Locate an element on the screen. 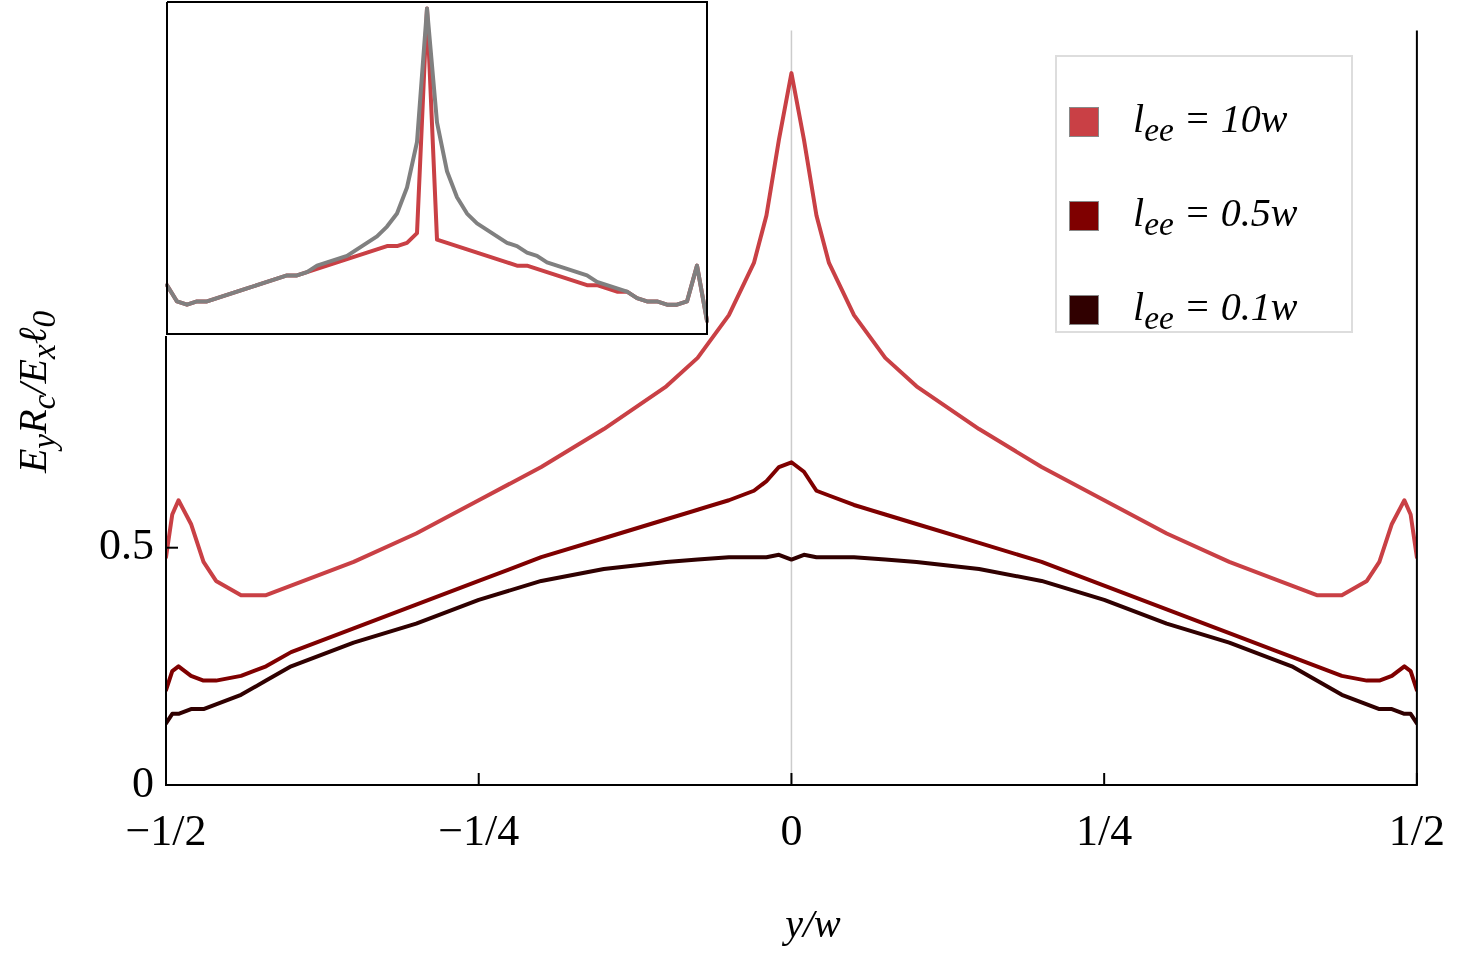  x-tick-label: 1/2 is located at coordinates (1416, 830).